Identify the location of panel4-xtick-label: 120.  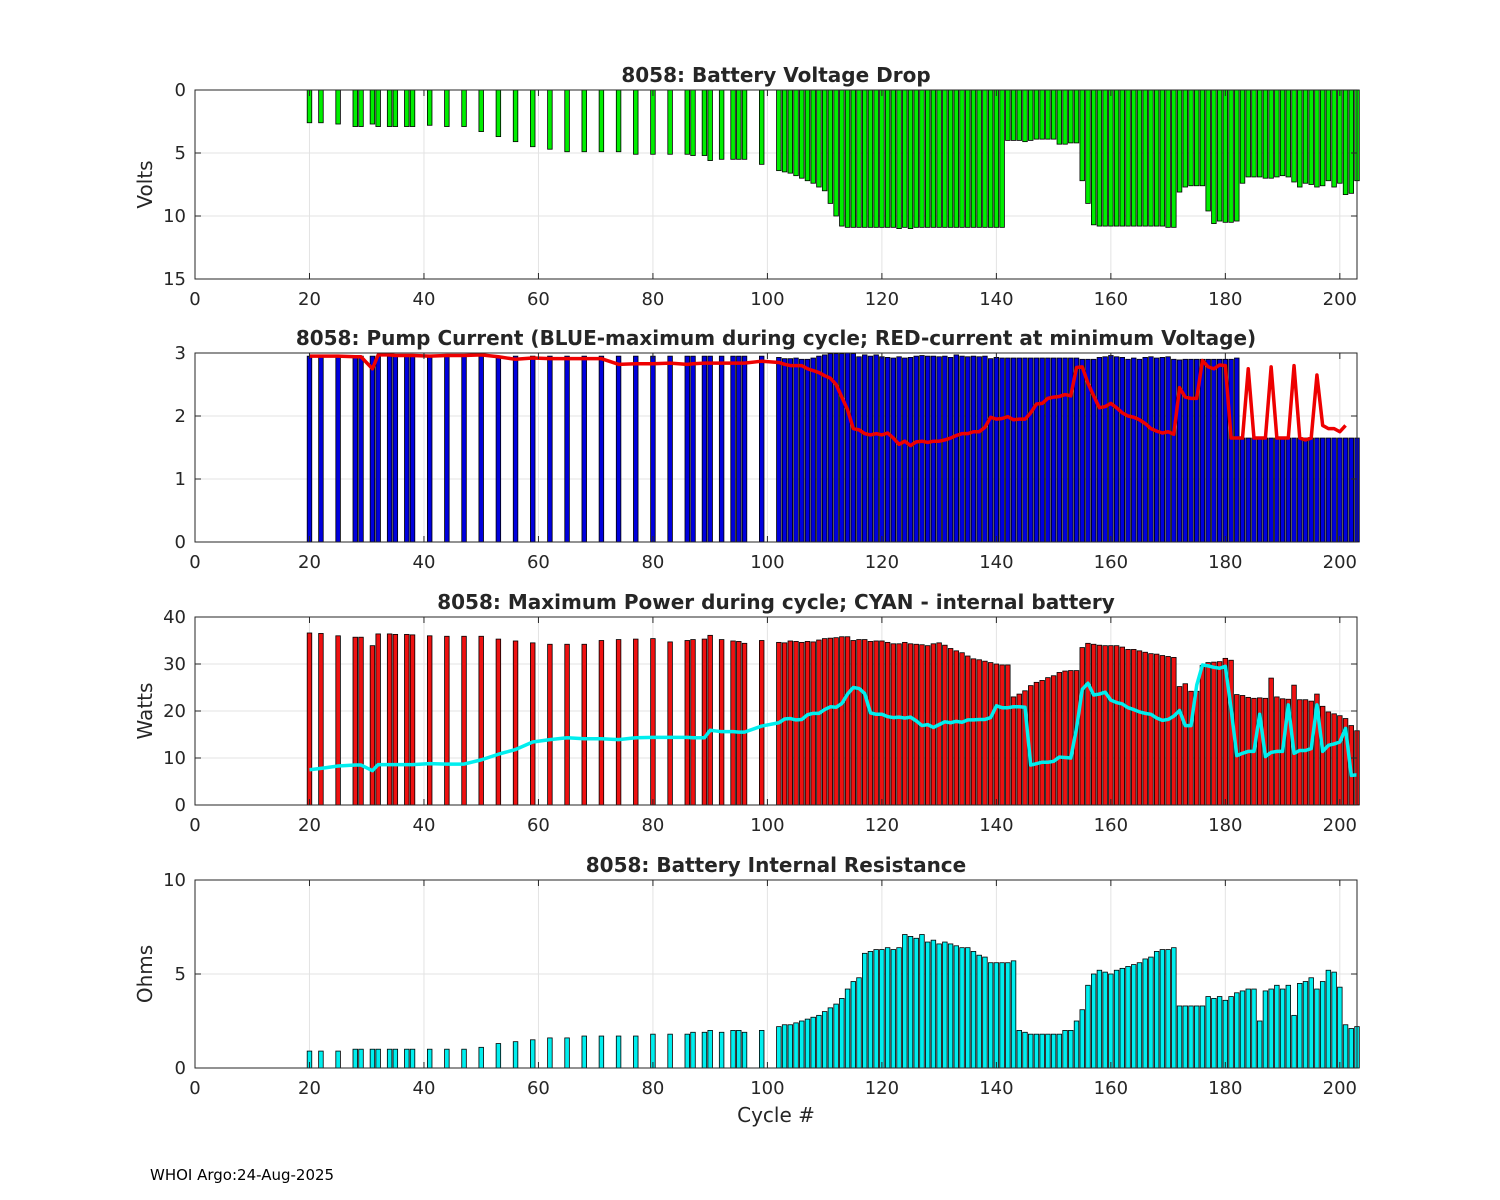
(882, 1088).